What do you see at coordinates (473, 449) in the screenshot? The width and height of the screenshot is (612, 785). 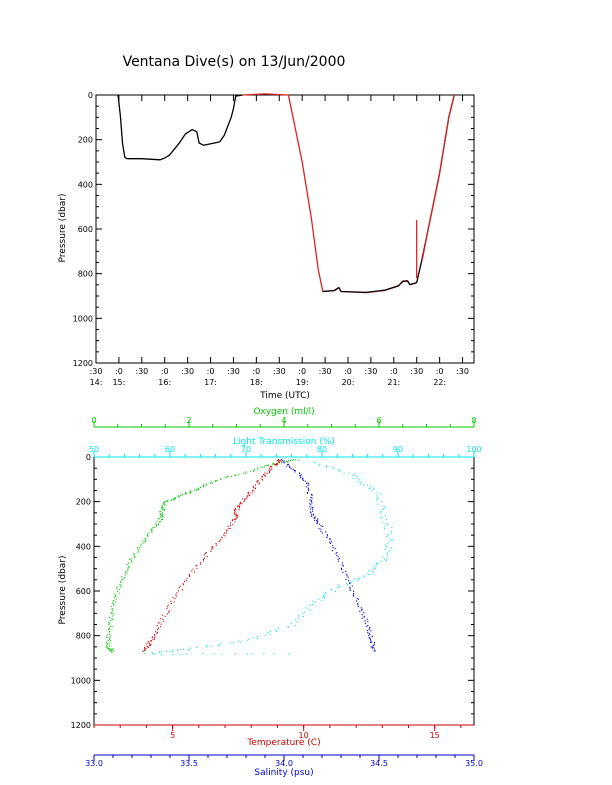 I see `transmission-tick-label: 100` at bounding box center [473, 449].